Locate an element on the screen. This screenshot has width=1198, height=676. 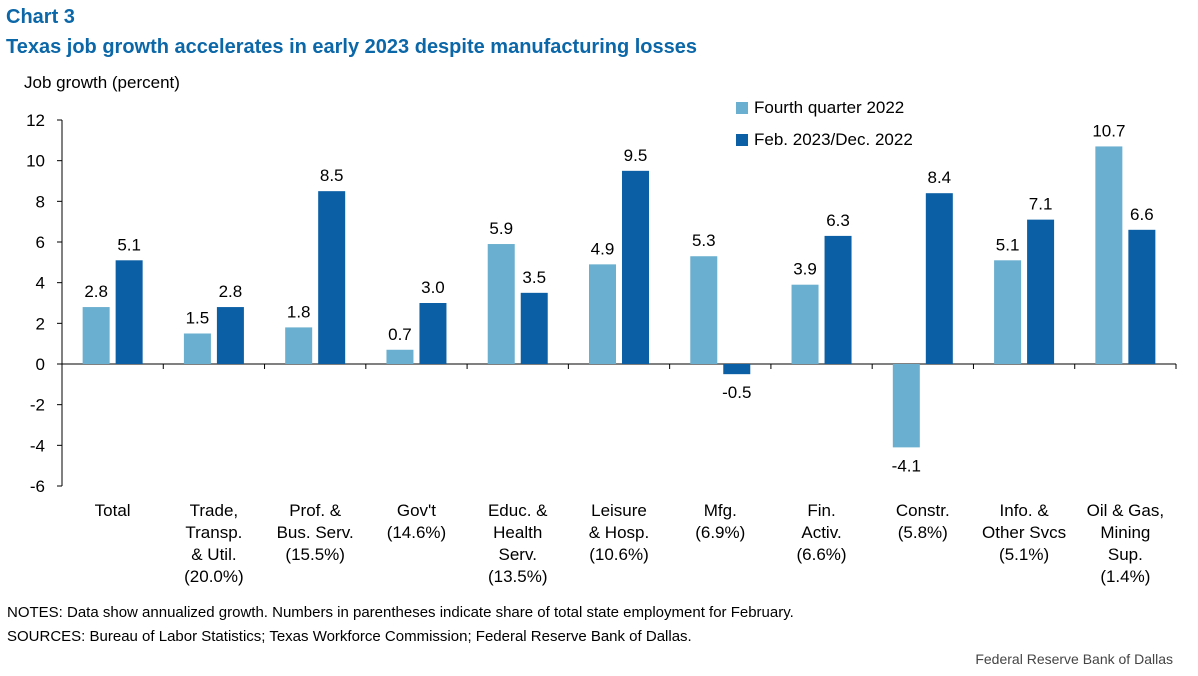
data-label: 1.5 is located at coordinates (198, 318).